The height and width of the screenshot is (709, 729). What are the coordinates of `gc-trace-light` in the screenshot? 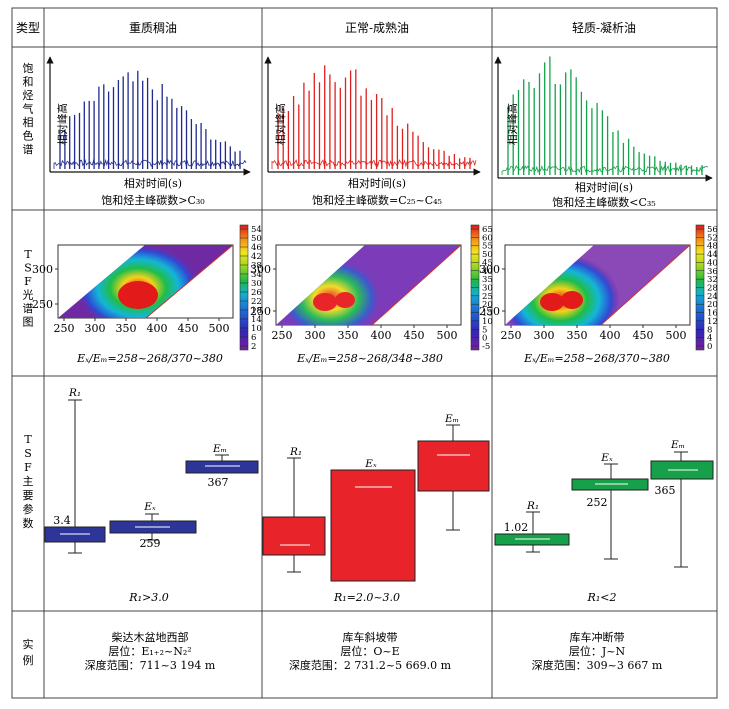 It's located at (605, 115).